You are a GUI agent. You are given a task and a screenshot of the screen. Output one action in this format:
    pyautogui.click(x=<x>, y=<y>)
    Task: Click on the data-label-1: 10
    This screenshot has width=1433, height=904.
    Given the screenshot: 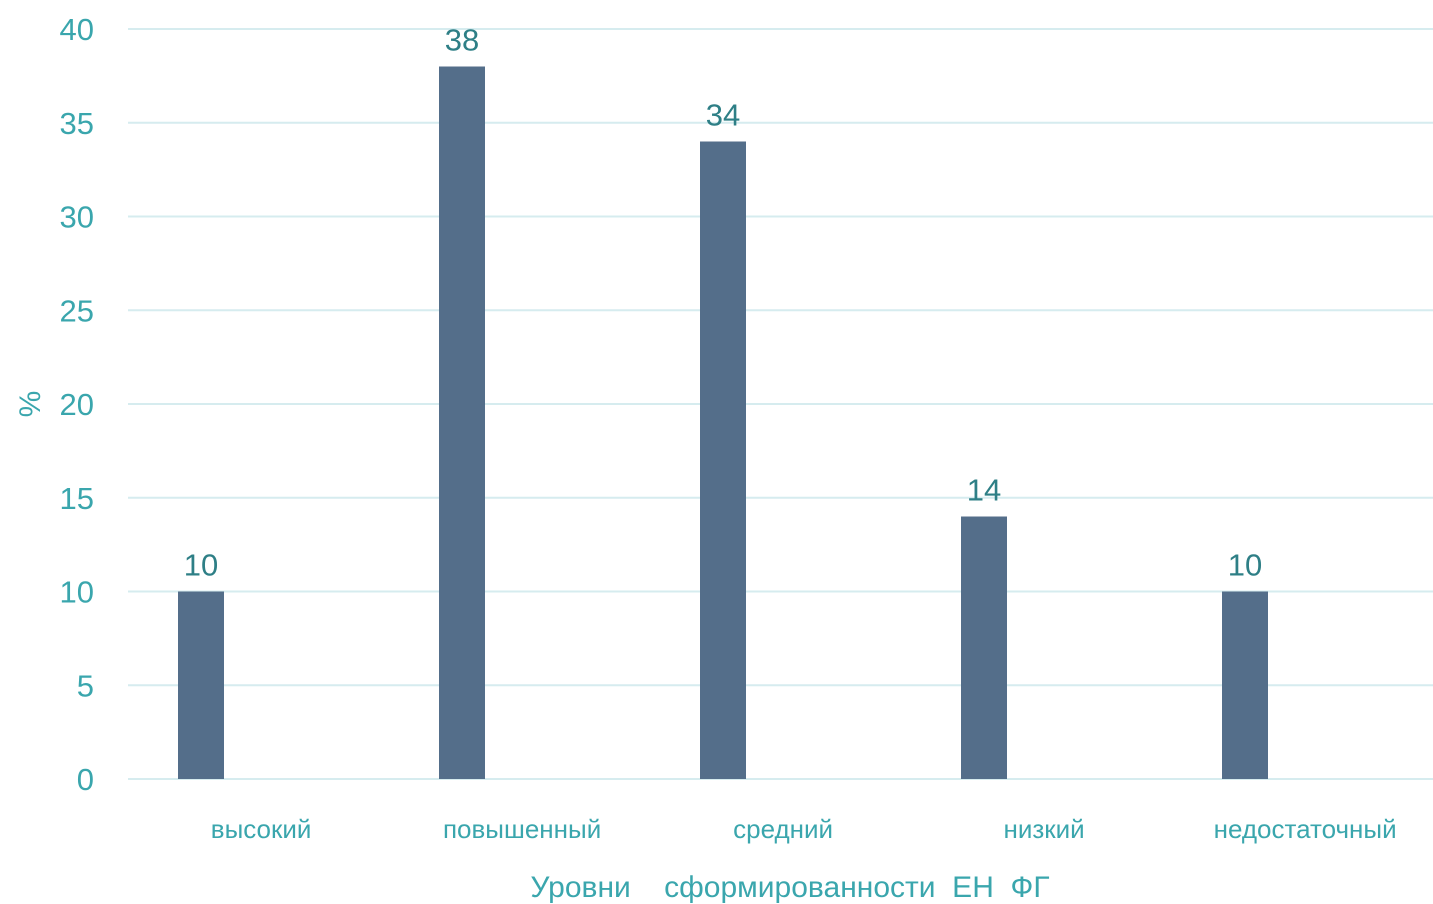 What is the action you would take?
    pyautogui.click(x=201, y=565)
    